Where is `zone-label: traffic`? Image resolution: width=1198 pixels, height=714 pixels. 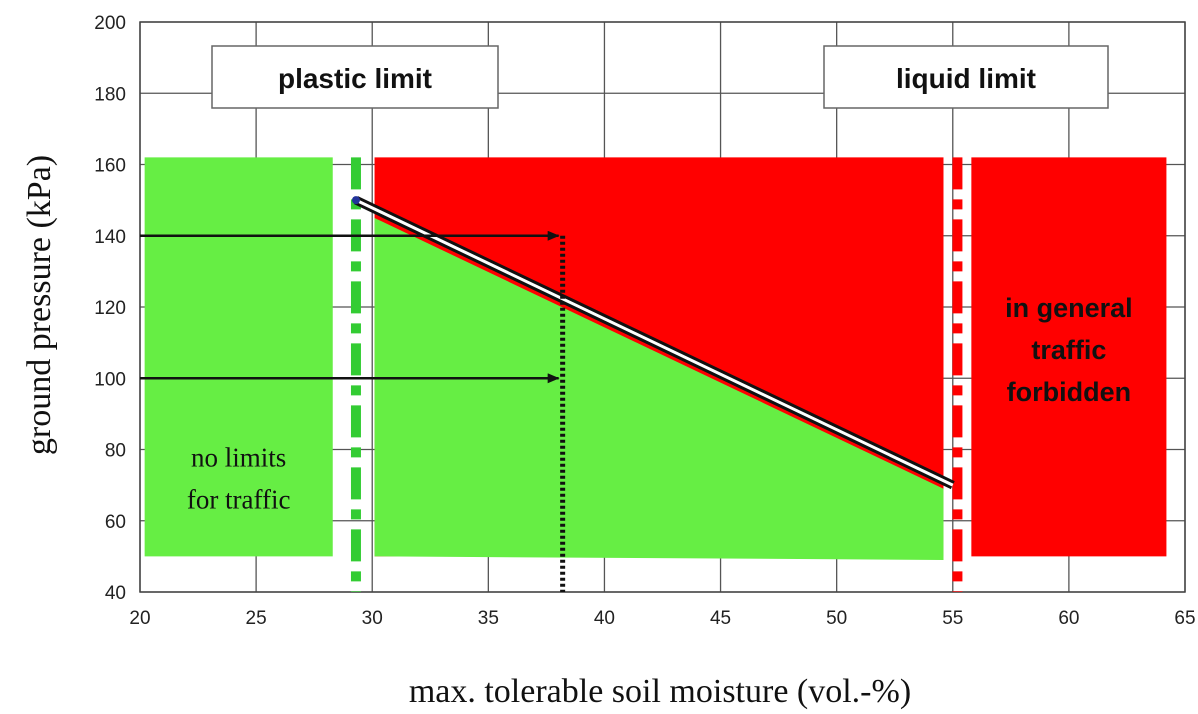 zone-label: traffic is located at coordinates (1068, 350).